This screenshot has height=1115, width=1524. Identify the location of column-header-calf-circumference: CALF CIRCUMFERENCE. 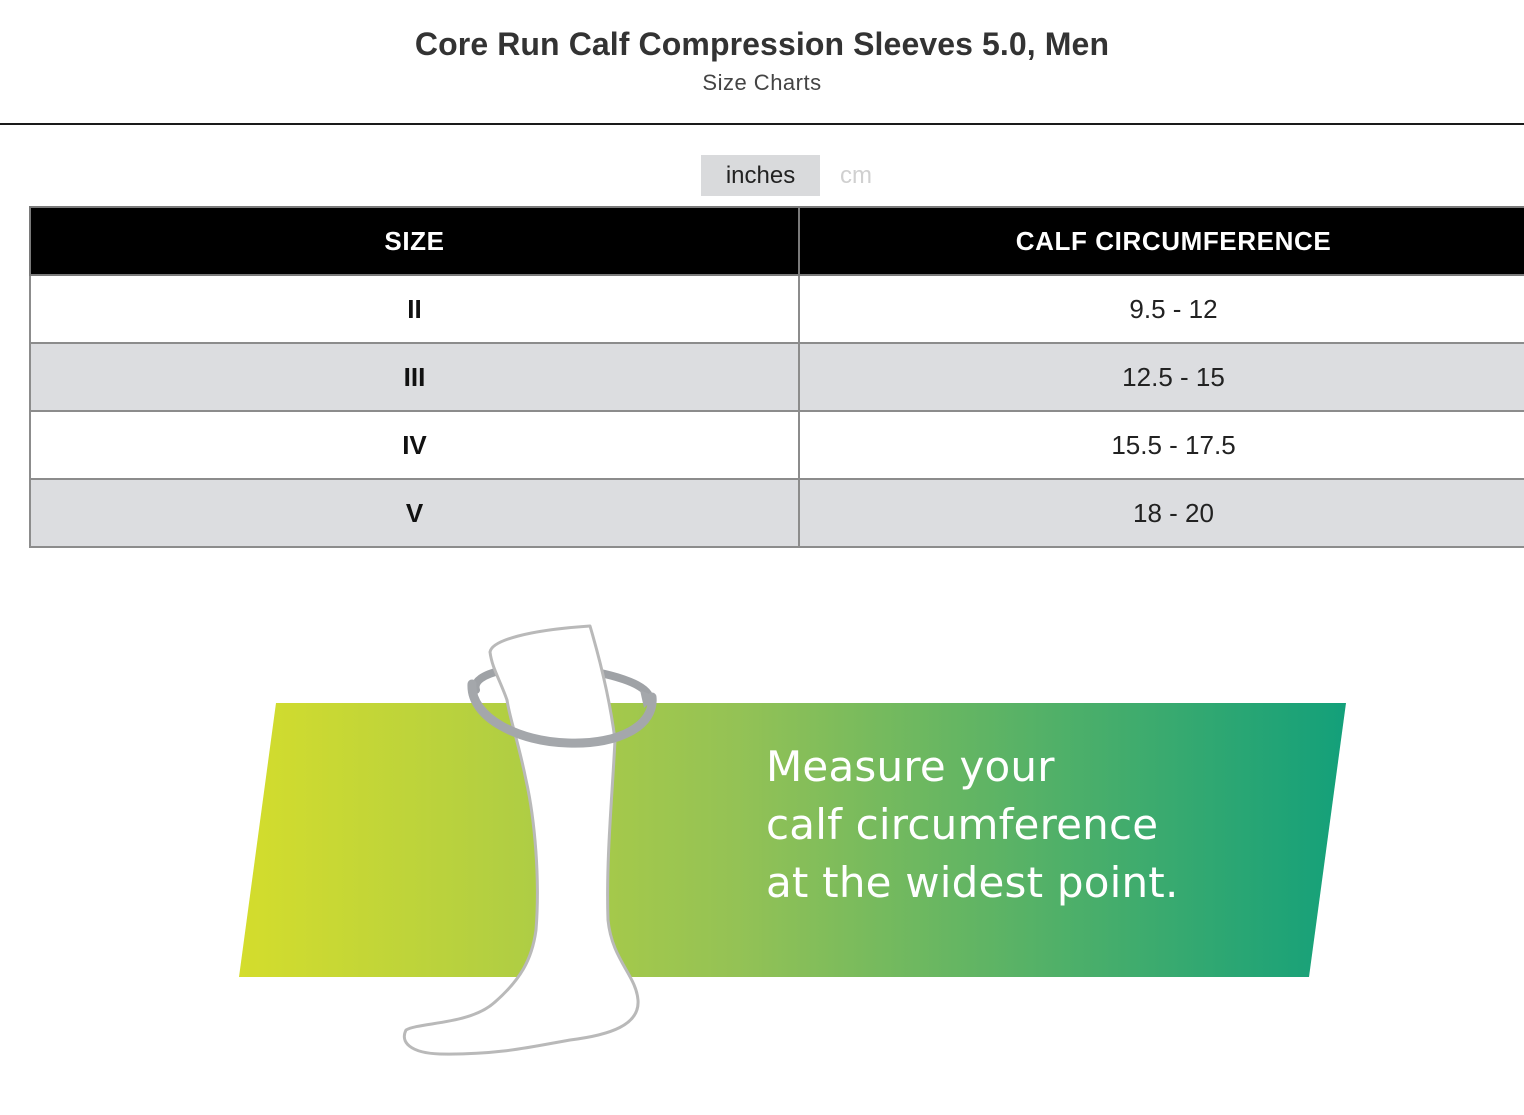
(1161, 241).